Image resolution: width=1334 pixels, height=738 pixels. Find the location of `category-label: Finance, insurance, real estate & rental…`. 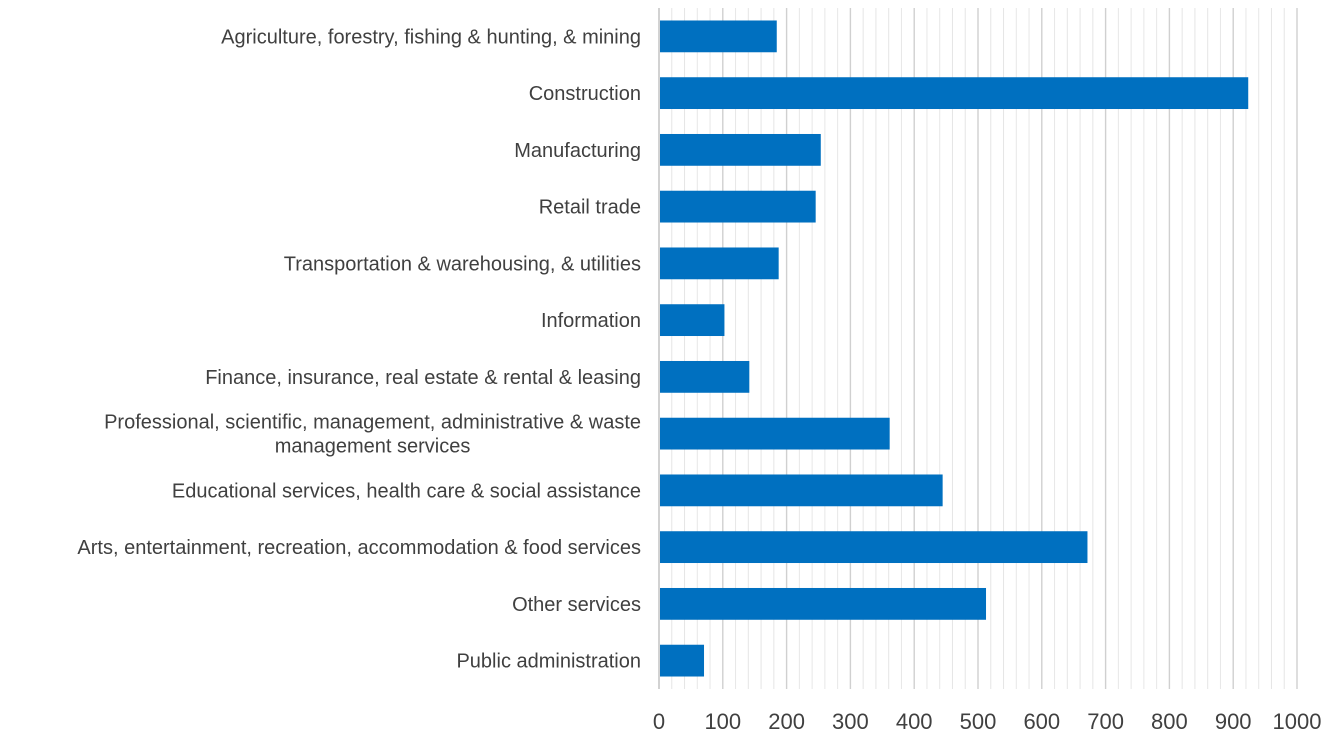

category-label: Finance, insurance, real estate & rental… is located at coordinates (423, 378).